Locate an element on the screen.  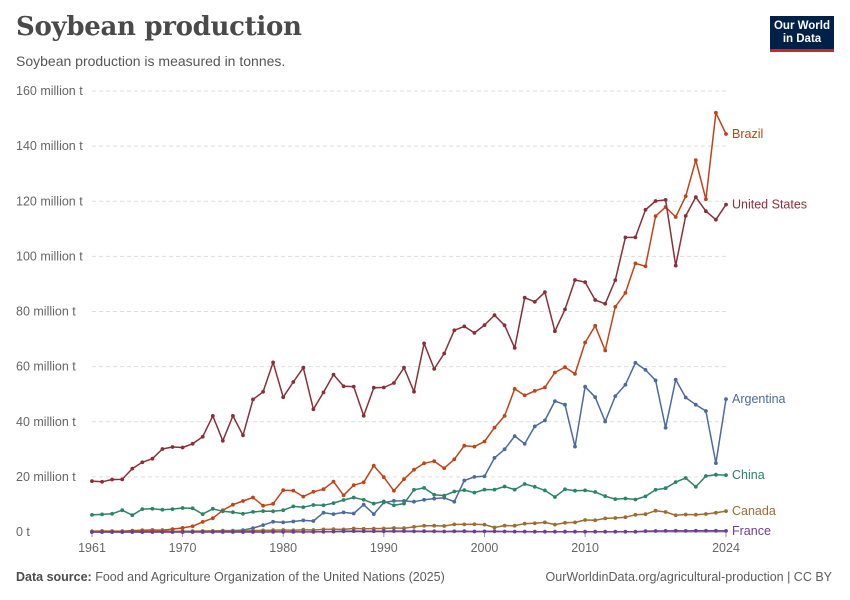
series-china is located at coordinates (409, 495).